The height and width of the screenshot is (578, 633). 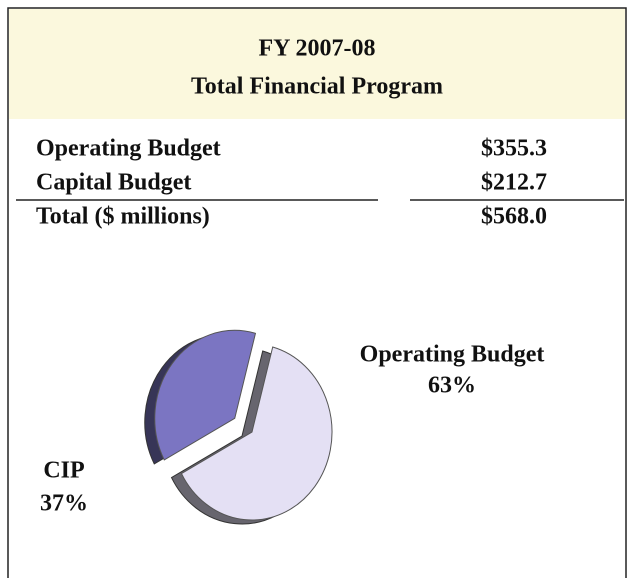 What do you see at coordinates (128, 149) in the screenshot?
I see `row-label: Operating Budget` at bounding box center [128, 149].